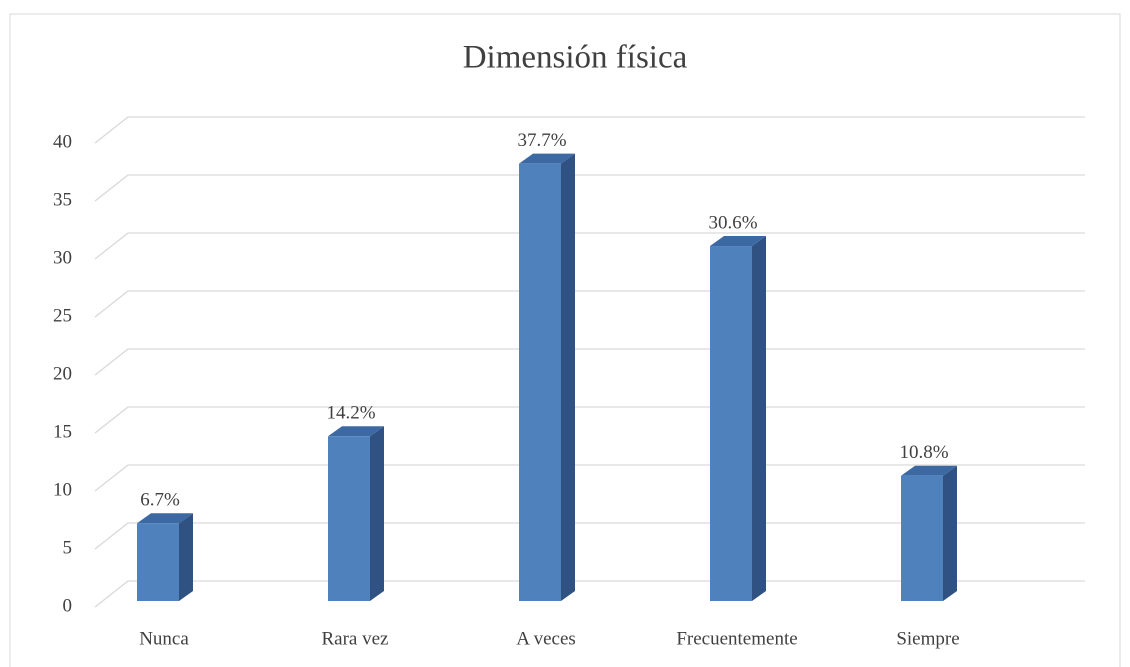  I want to click on y-tick-label: 25, so click(62, 315).